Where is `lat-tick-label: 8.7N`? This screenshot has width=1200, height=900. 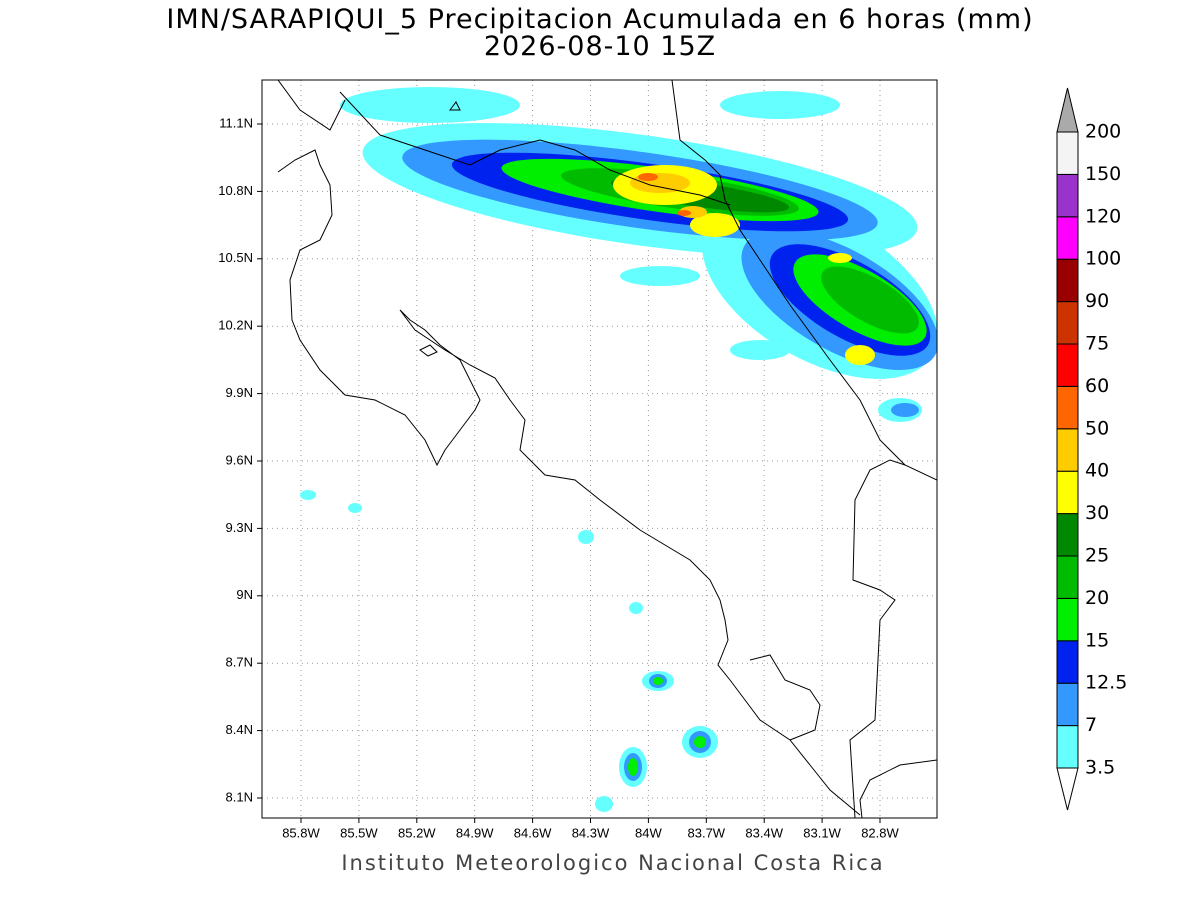
lat-tick-label: 8.7N is located at coordinates (239, 662).